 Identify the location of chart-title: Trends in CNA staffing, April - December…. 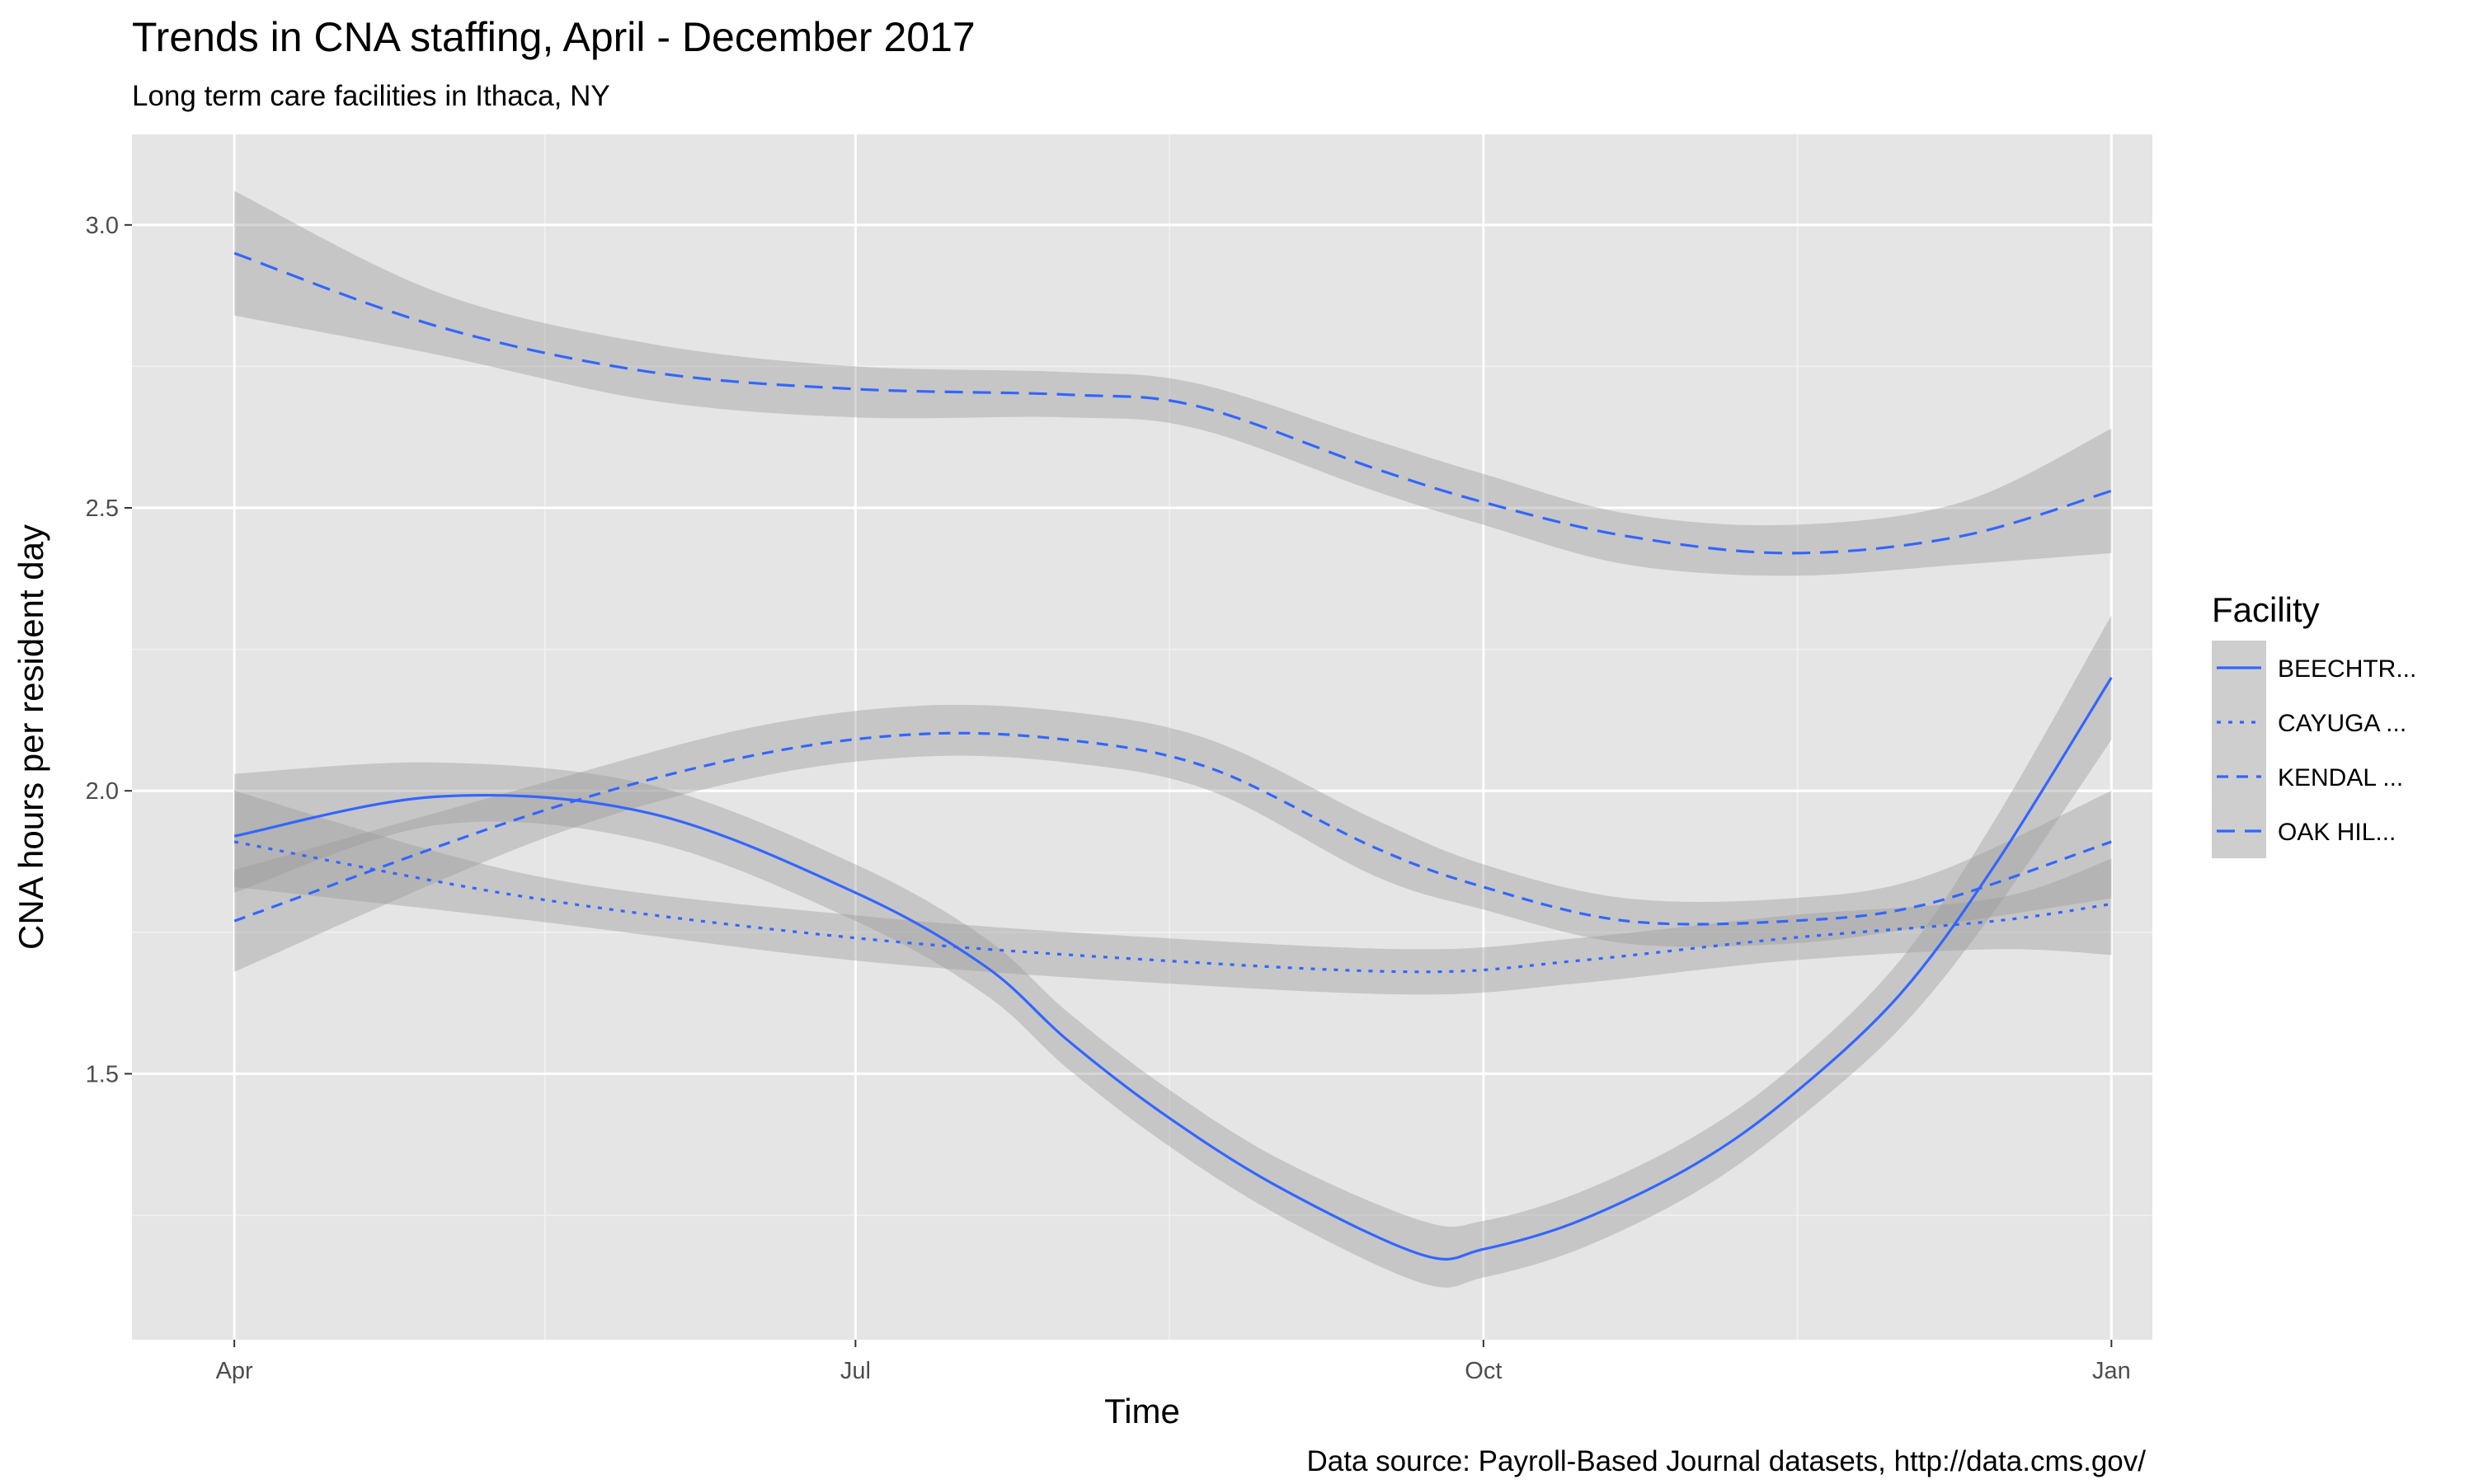
(554, 37).